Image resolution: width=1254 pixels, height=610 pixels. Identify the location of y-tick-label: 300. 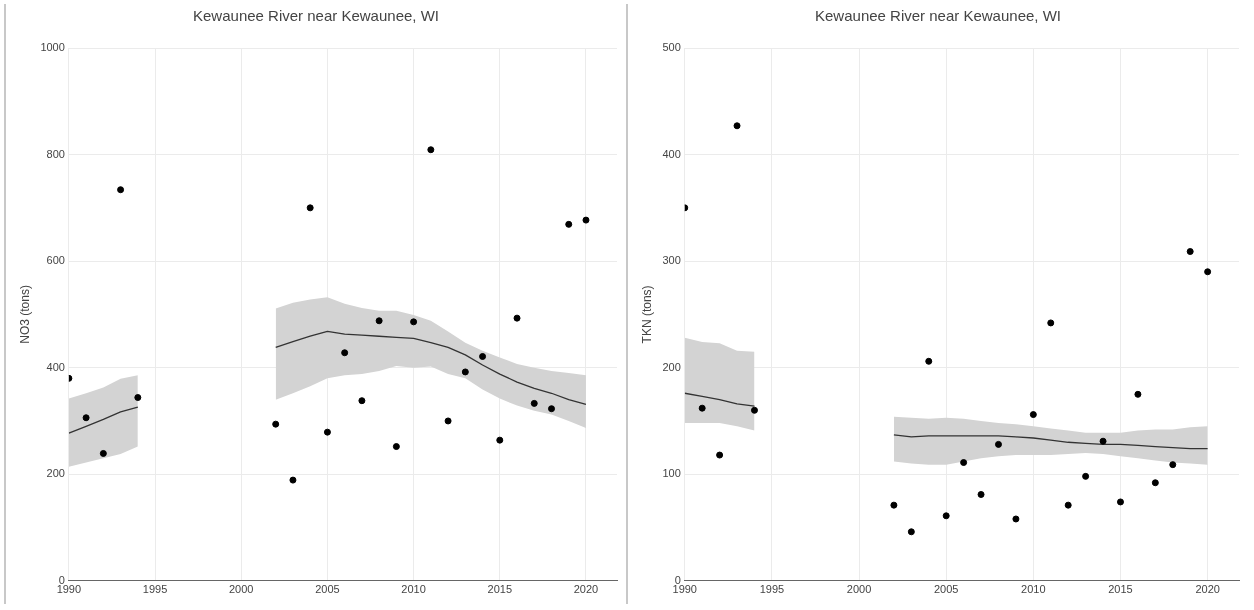
(671, 260).